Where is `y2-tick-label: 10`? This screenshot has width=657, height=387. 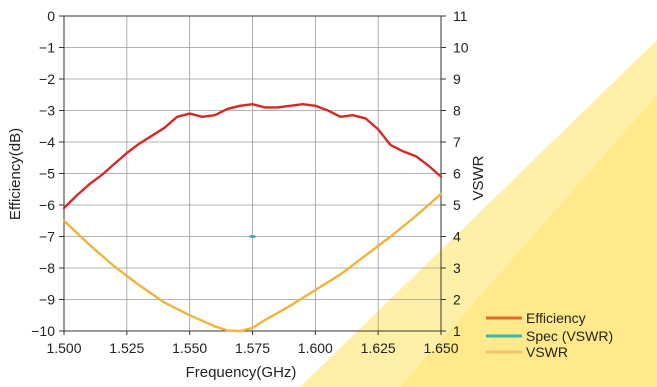
y2-tick-label: 10 is located at coordinates (461, 48).